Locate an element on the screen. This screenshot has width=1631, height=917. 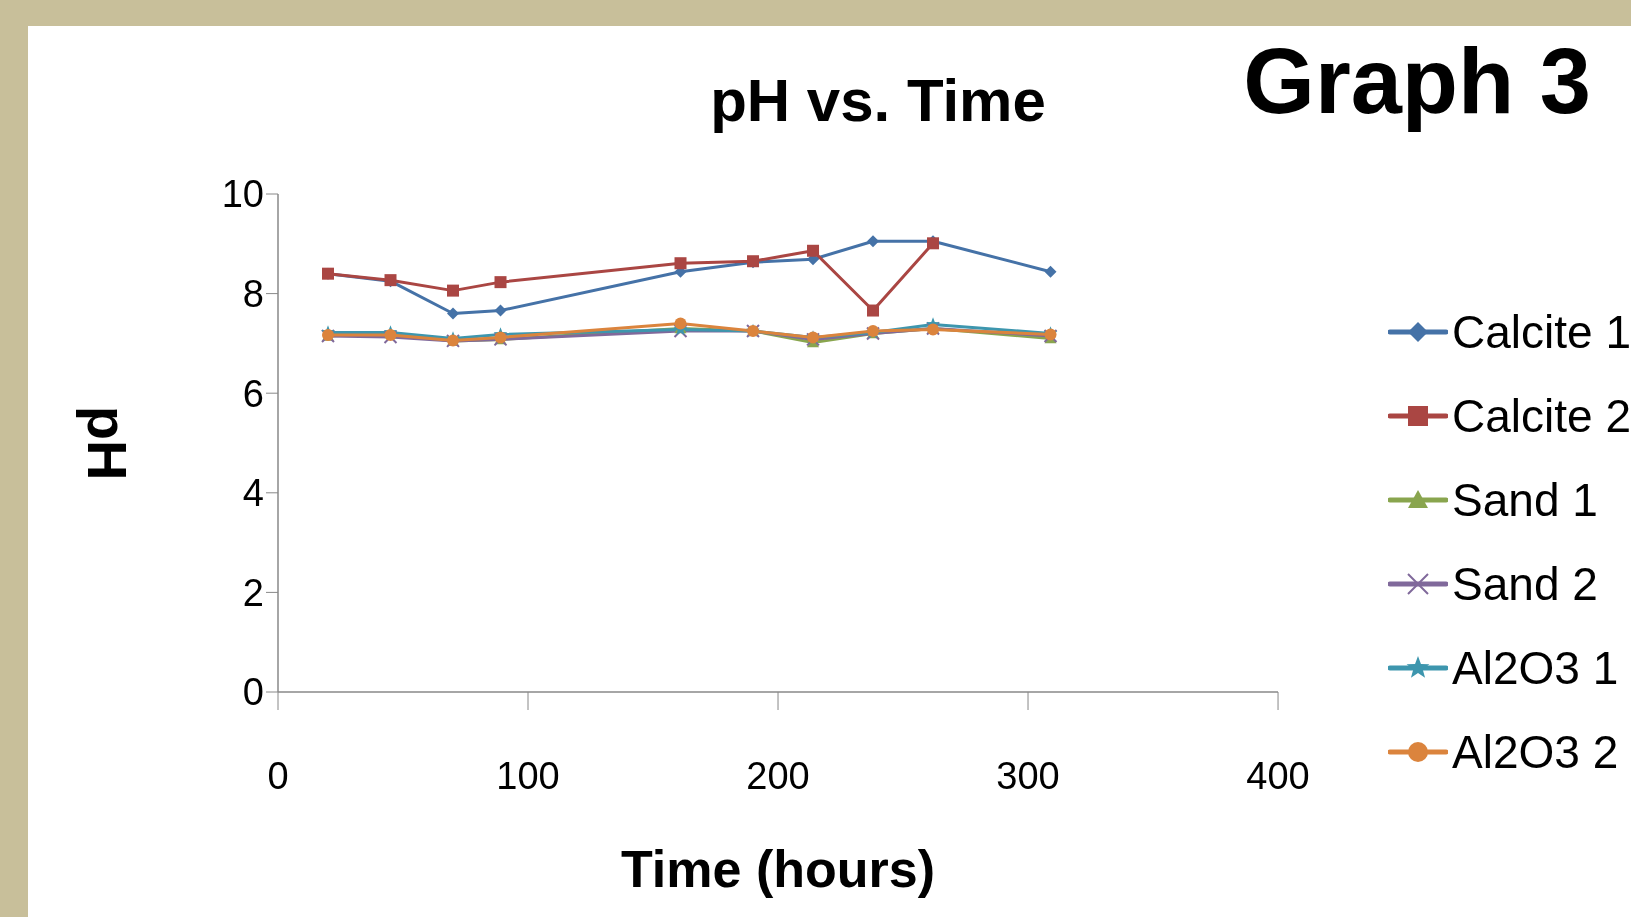
legend-label: Calcite 2 is located at coordinates (1541, 415).